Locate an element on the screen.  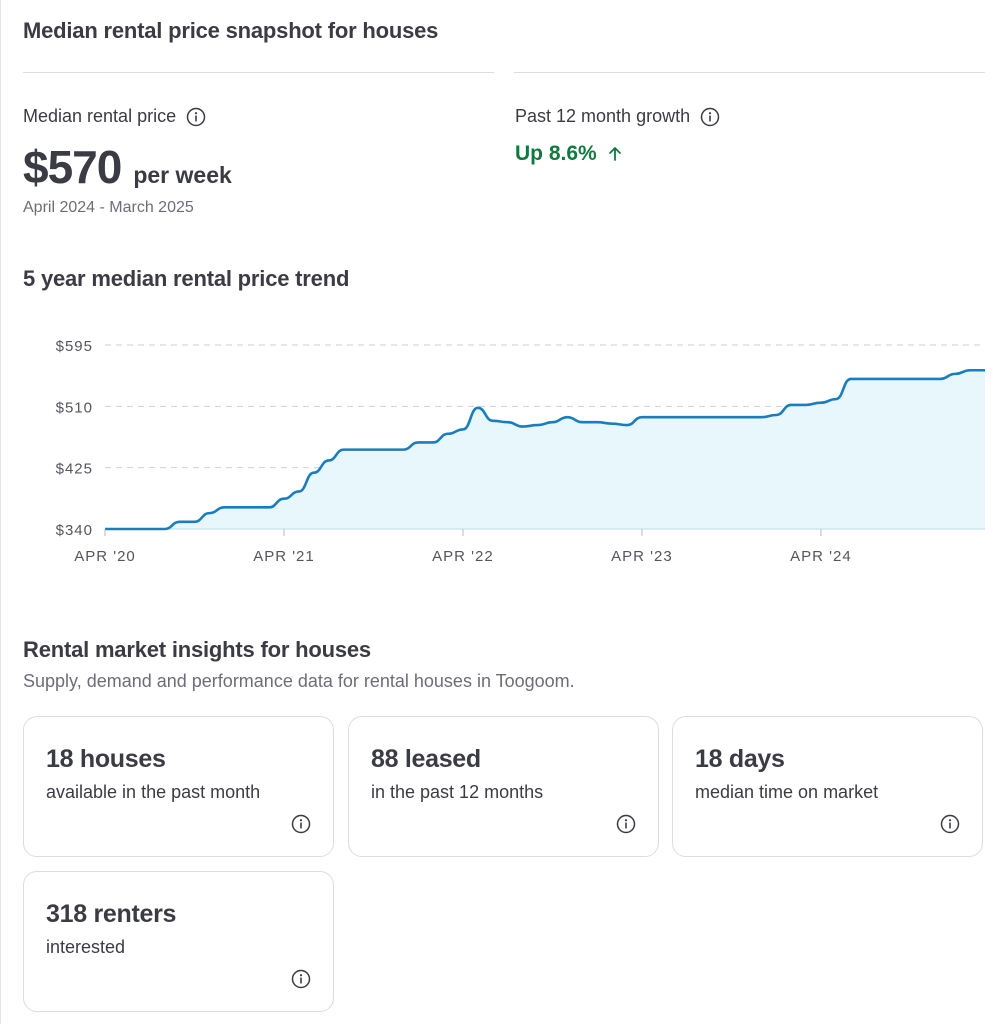
divider-right is located at coordinates (749, 72).